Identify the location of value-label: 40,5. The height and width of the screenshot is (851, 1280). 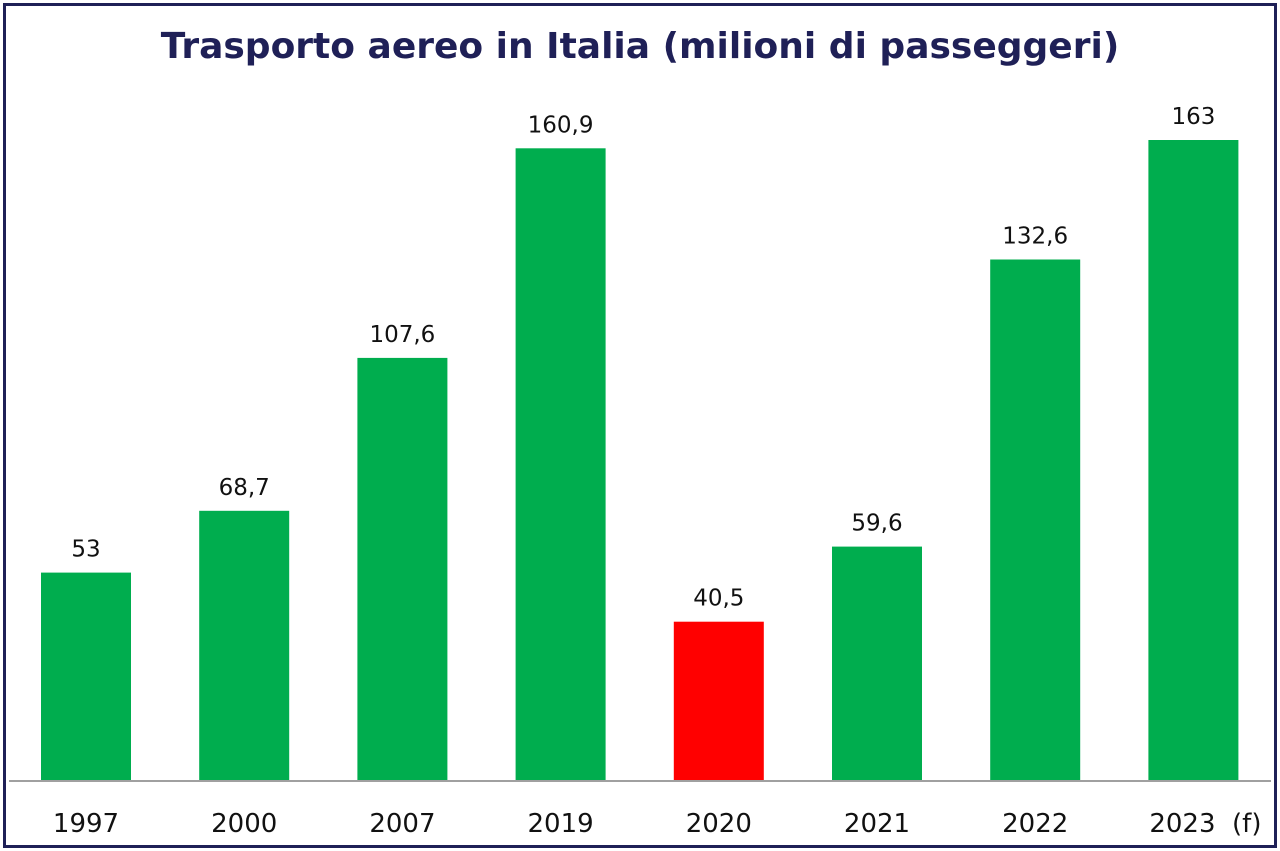
(718, 599).